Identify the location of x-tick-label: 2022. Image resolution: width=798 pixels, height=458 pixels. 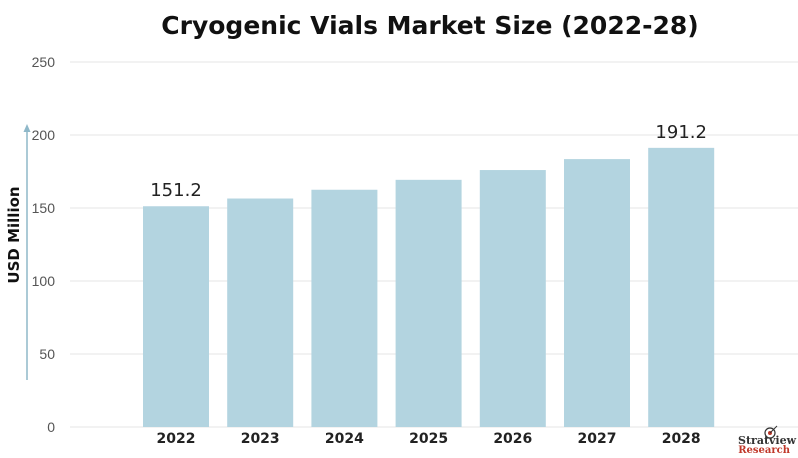
(176, 439).